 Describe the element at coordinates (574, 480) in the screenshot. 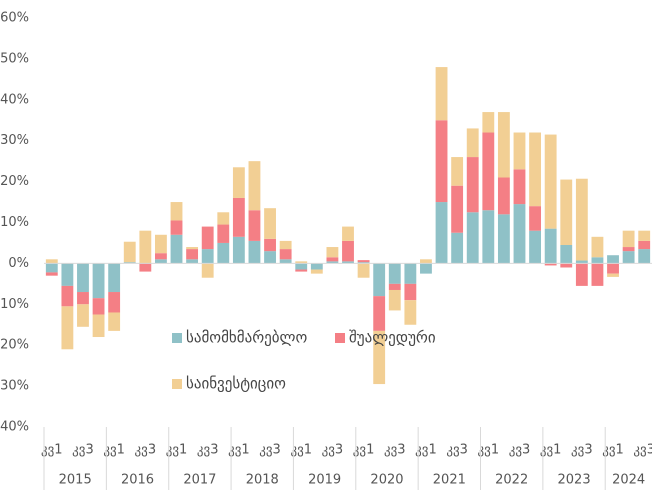

I see `year-label: 2023` at that location.